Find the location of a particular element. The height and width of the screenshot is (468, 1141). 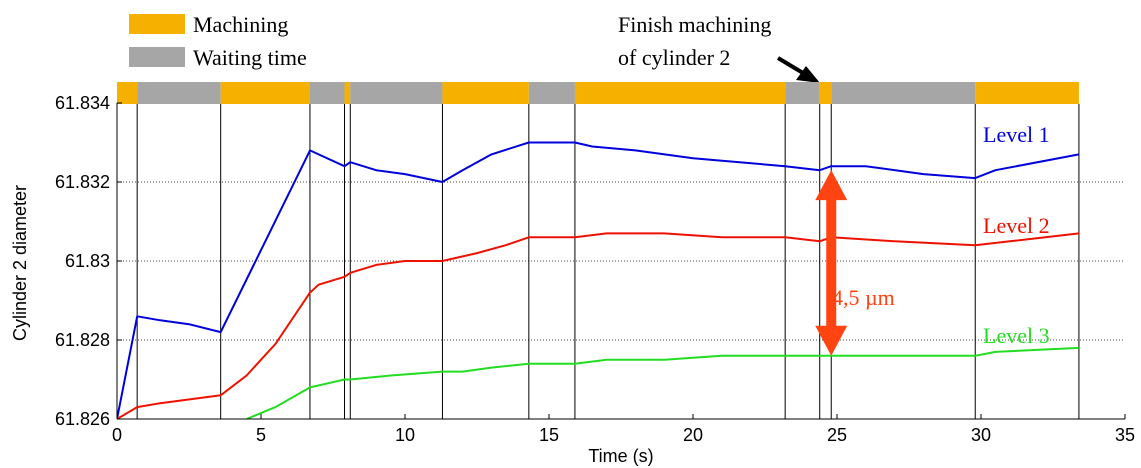

phase-bar is located at coordinates (598, 93).